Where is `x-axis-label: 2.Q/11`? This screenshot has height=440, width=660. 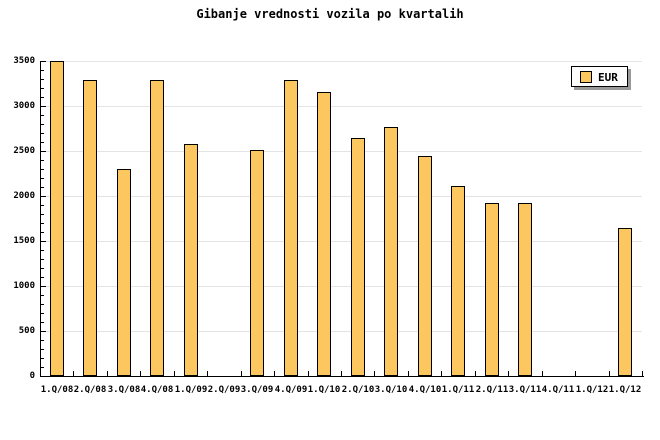
x-axis-label: 2.Q/11 is located at coordinates (492, 390).